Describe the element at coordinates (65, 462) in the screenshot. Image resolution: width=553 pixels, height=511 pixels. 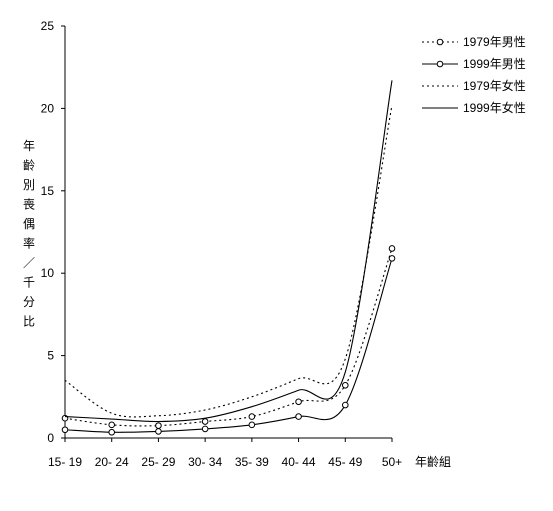
I see `x-tick-label: 15- 19` at that location.